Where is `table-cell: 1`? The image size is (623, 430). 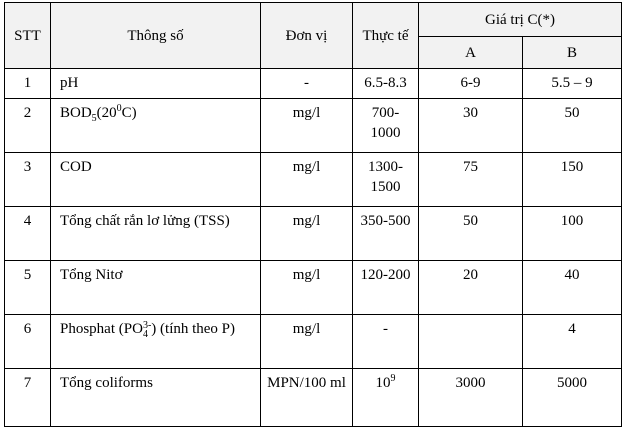 table-cell: 1 is located at coordinates (27, 83).